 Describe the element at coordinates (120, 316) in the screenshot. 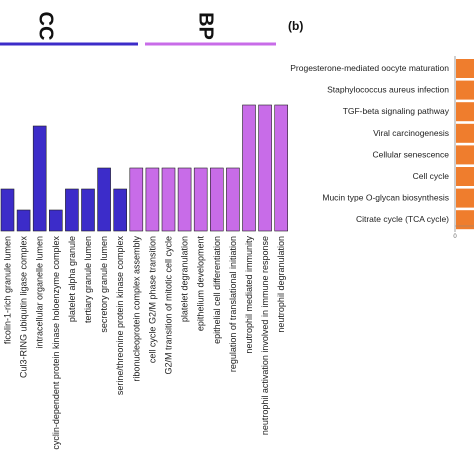

I see `category-label-cc-8: serine/threonine protein kinase complex` at that location.